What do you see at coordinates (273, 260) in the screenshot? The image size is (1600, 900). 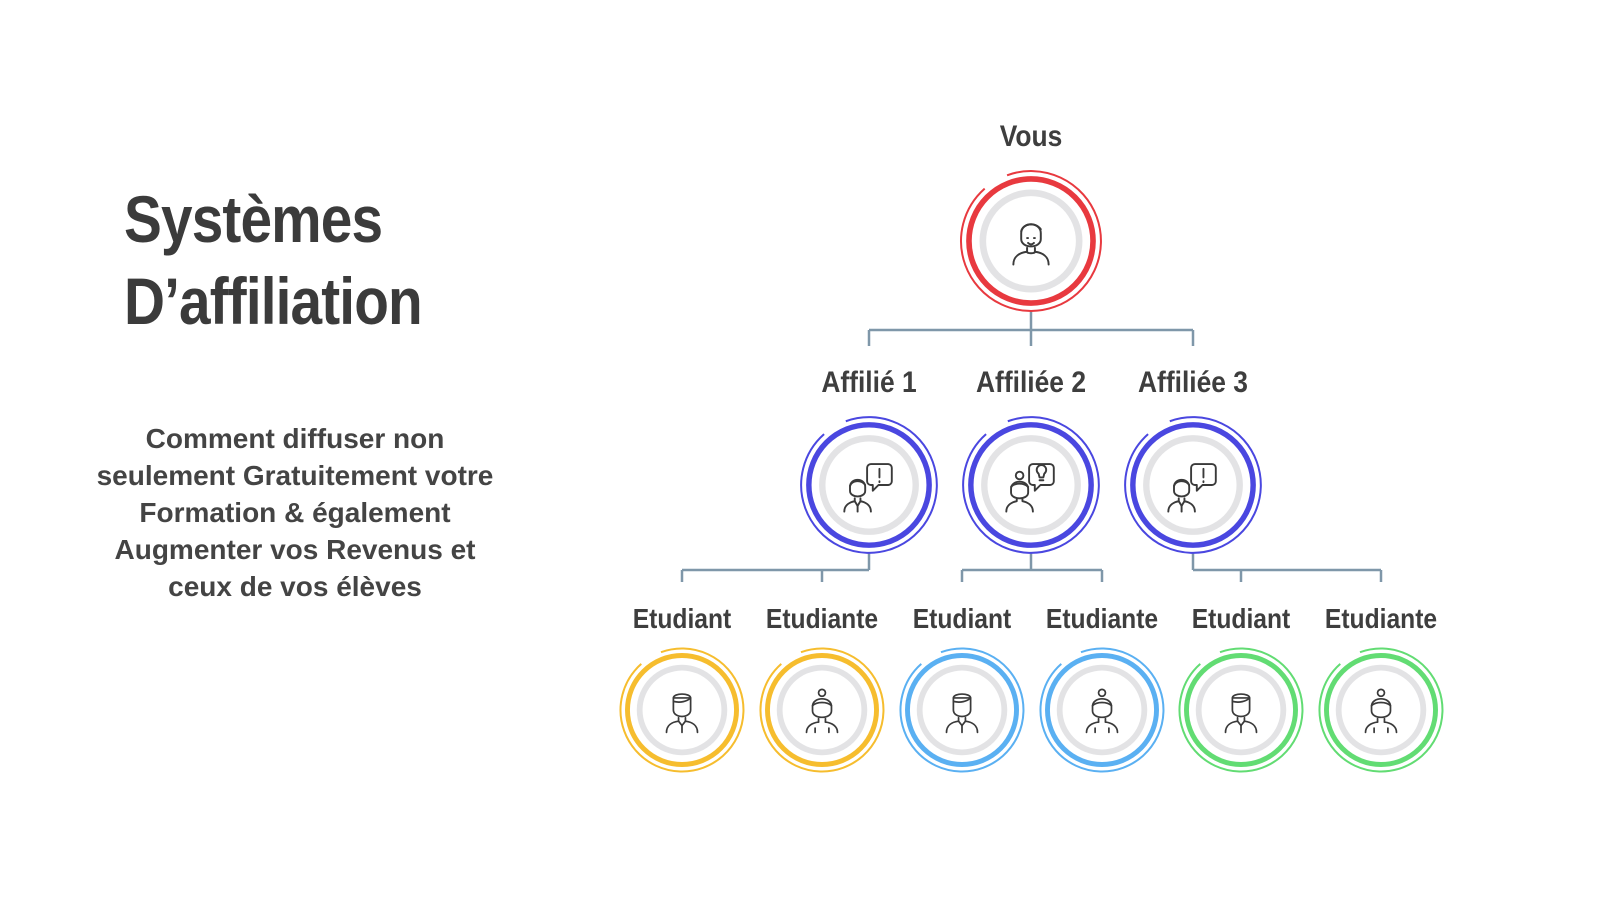 I see `page-title: Systèmes D’affiliation` at bounding box center [273, 260].